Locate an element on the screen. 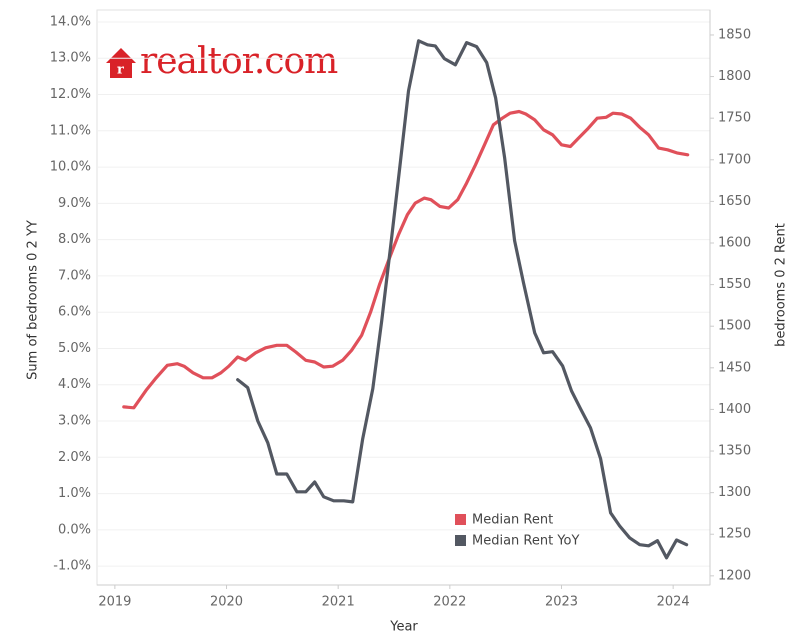 The width and height of the screenshot is (800, 640). y-tick-label: 14.0% is located at coordinates (70, 21).